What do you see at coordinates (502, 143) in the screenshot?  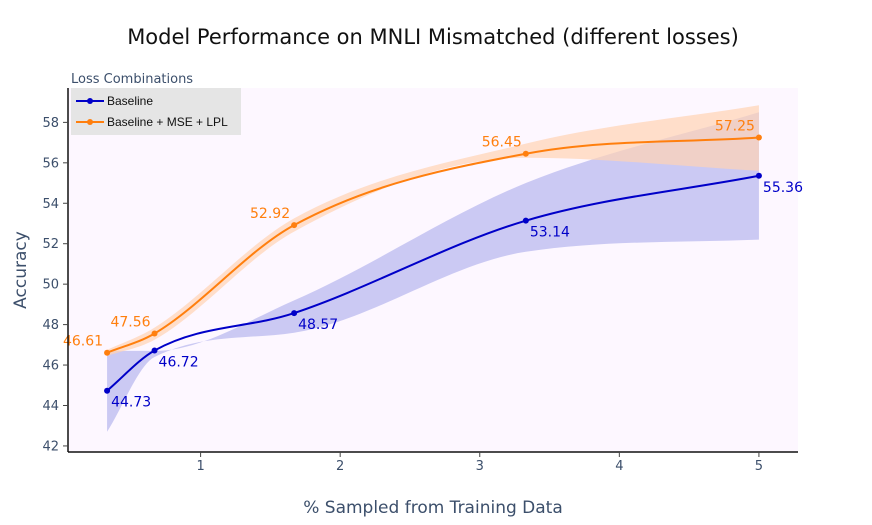 I see `data-label: 56.45` at bounding box center [502, 143].